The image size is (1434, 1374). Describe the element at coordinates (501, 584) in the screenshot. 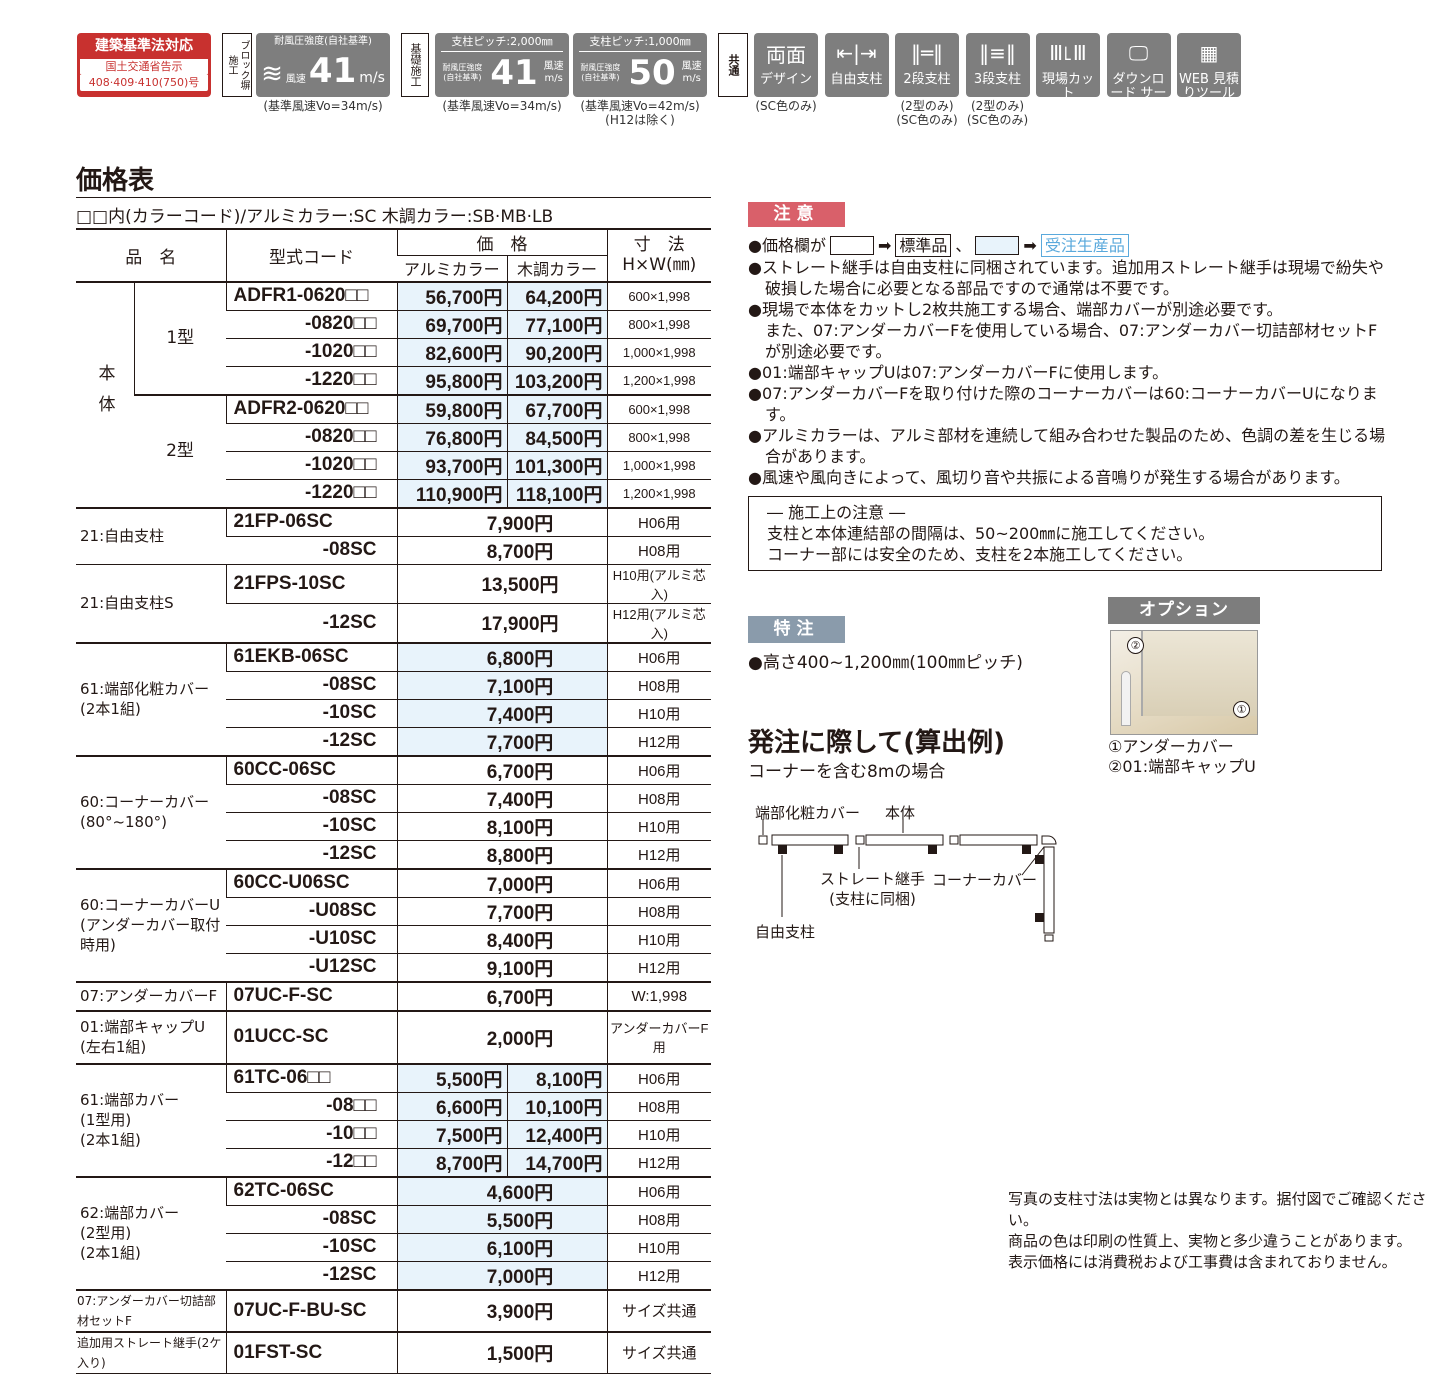

I see `price: 13,500円` at that location.